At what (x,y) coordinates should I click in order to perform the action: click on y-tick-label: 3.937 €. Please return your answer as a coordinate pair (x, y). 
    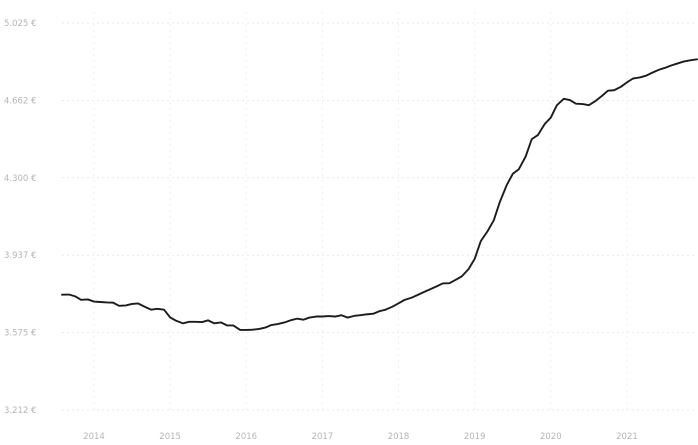
    Looking at the image, I should click on (20, 256).